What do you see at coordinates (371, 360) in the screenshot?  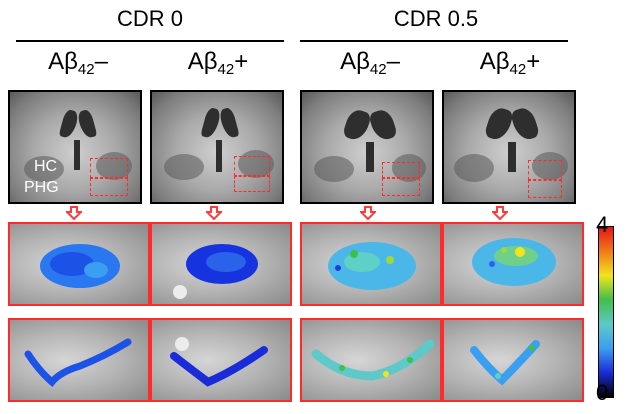 I see `phg-map-cdr05-abeta-neg` at bounding box center [371, 360].